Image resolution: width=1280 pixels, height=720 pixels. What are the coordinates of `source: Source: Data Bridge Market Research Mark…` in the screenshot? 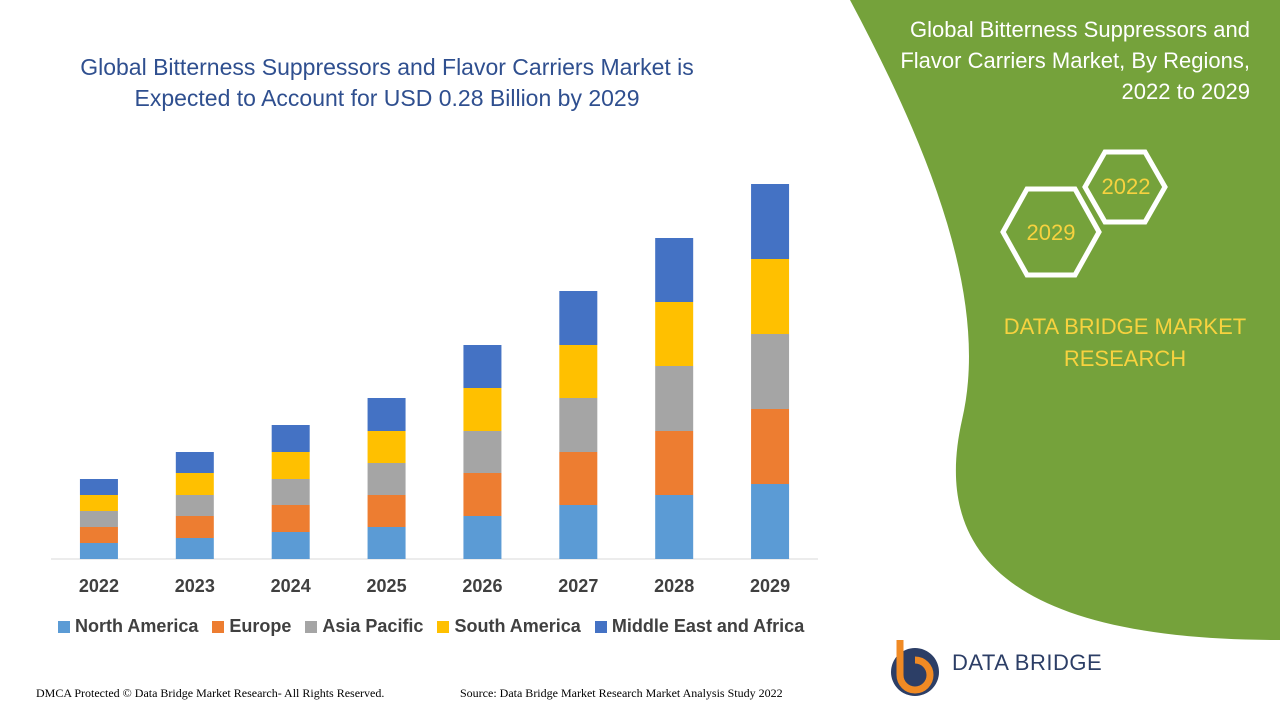 It's located at (621, 693).